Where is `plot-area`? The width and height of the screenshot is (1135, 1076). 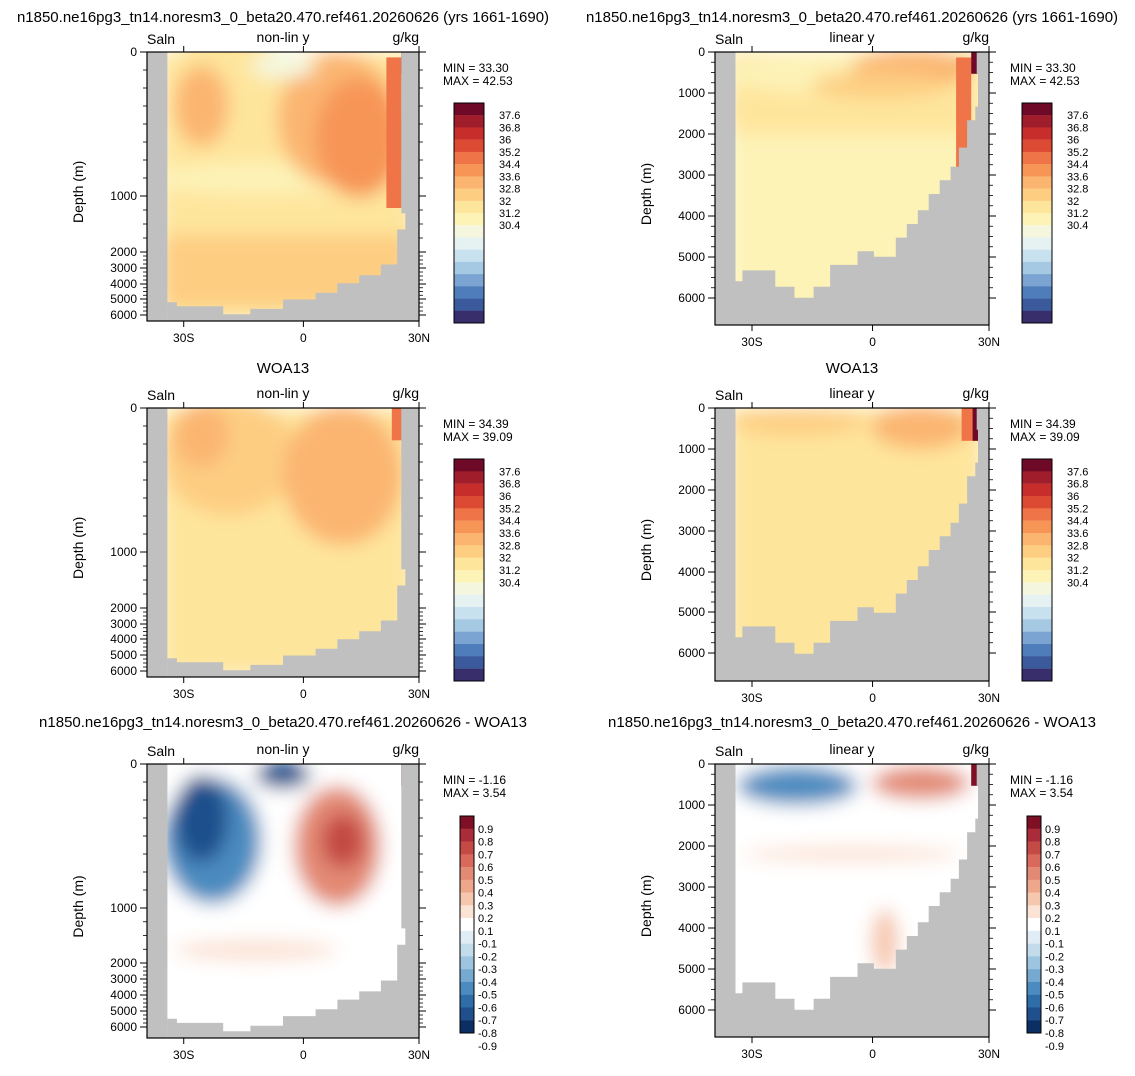 plot-area is located at coordinates (852, 188).